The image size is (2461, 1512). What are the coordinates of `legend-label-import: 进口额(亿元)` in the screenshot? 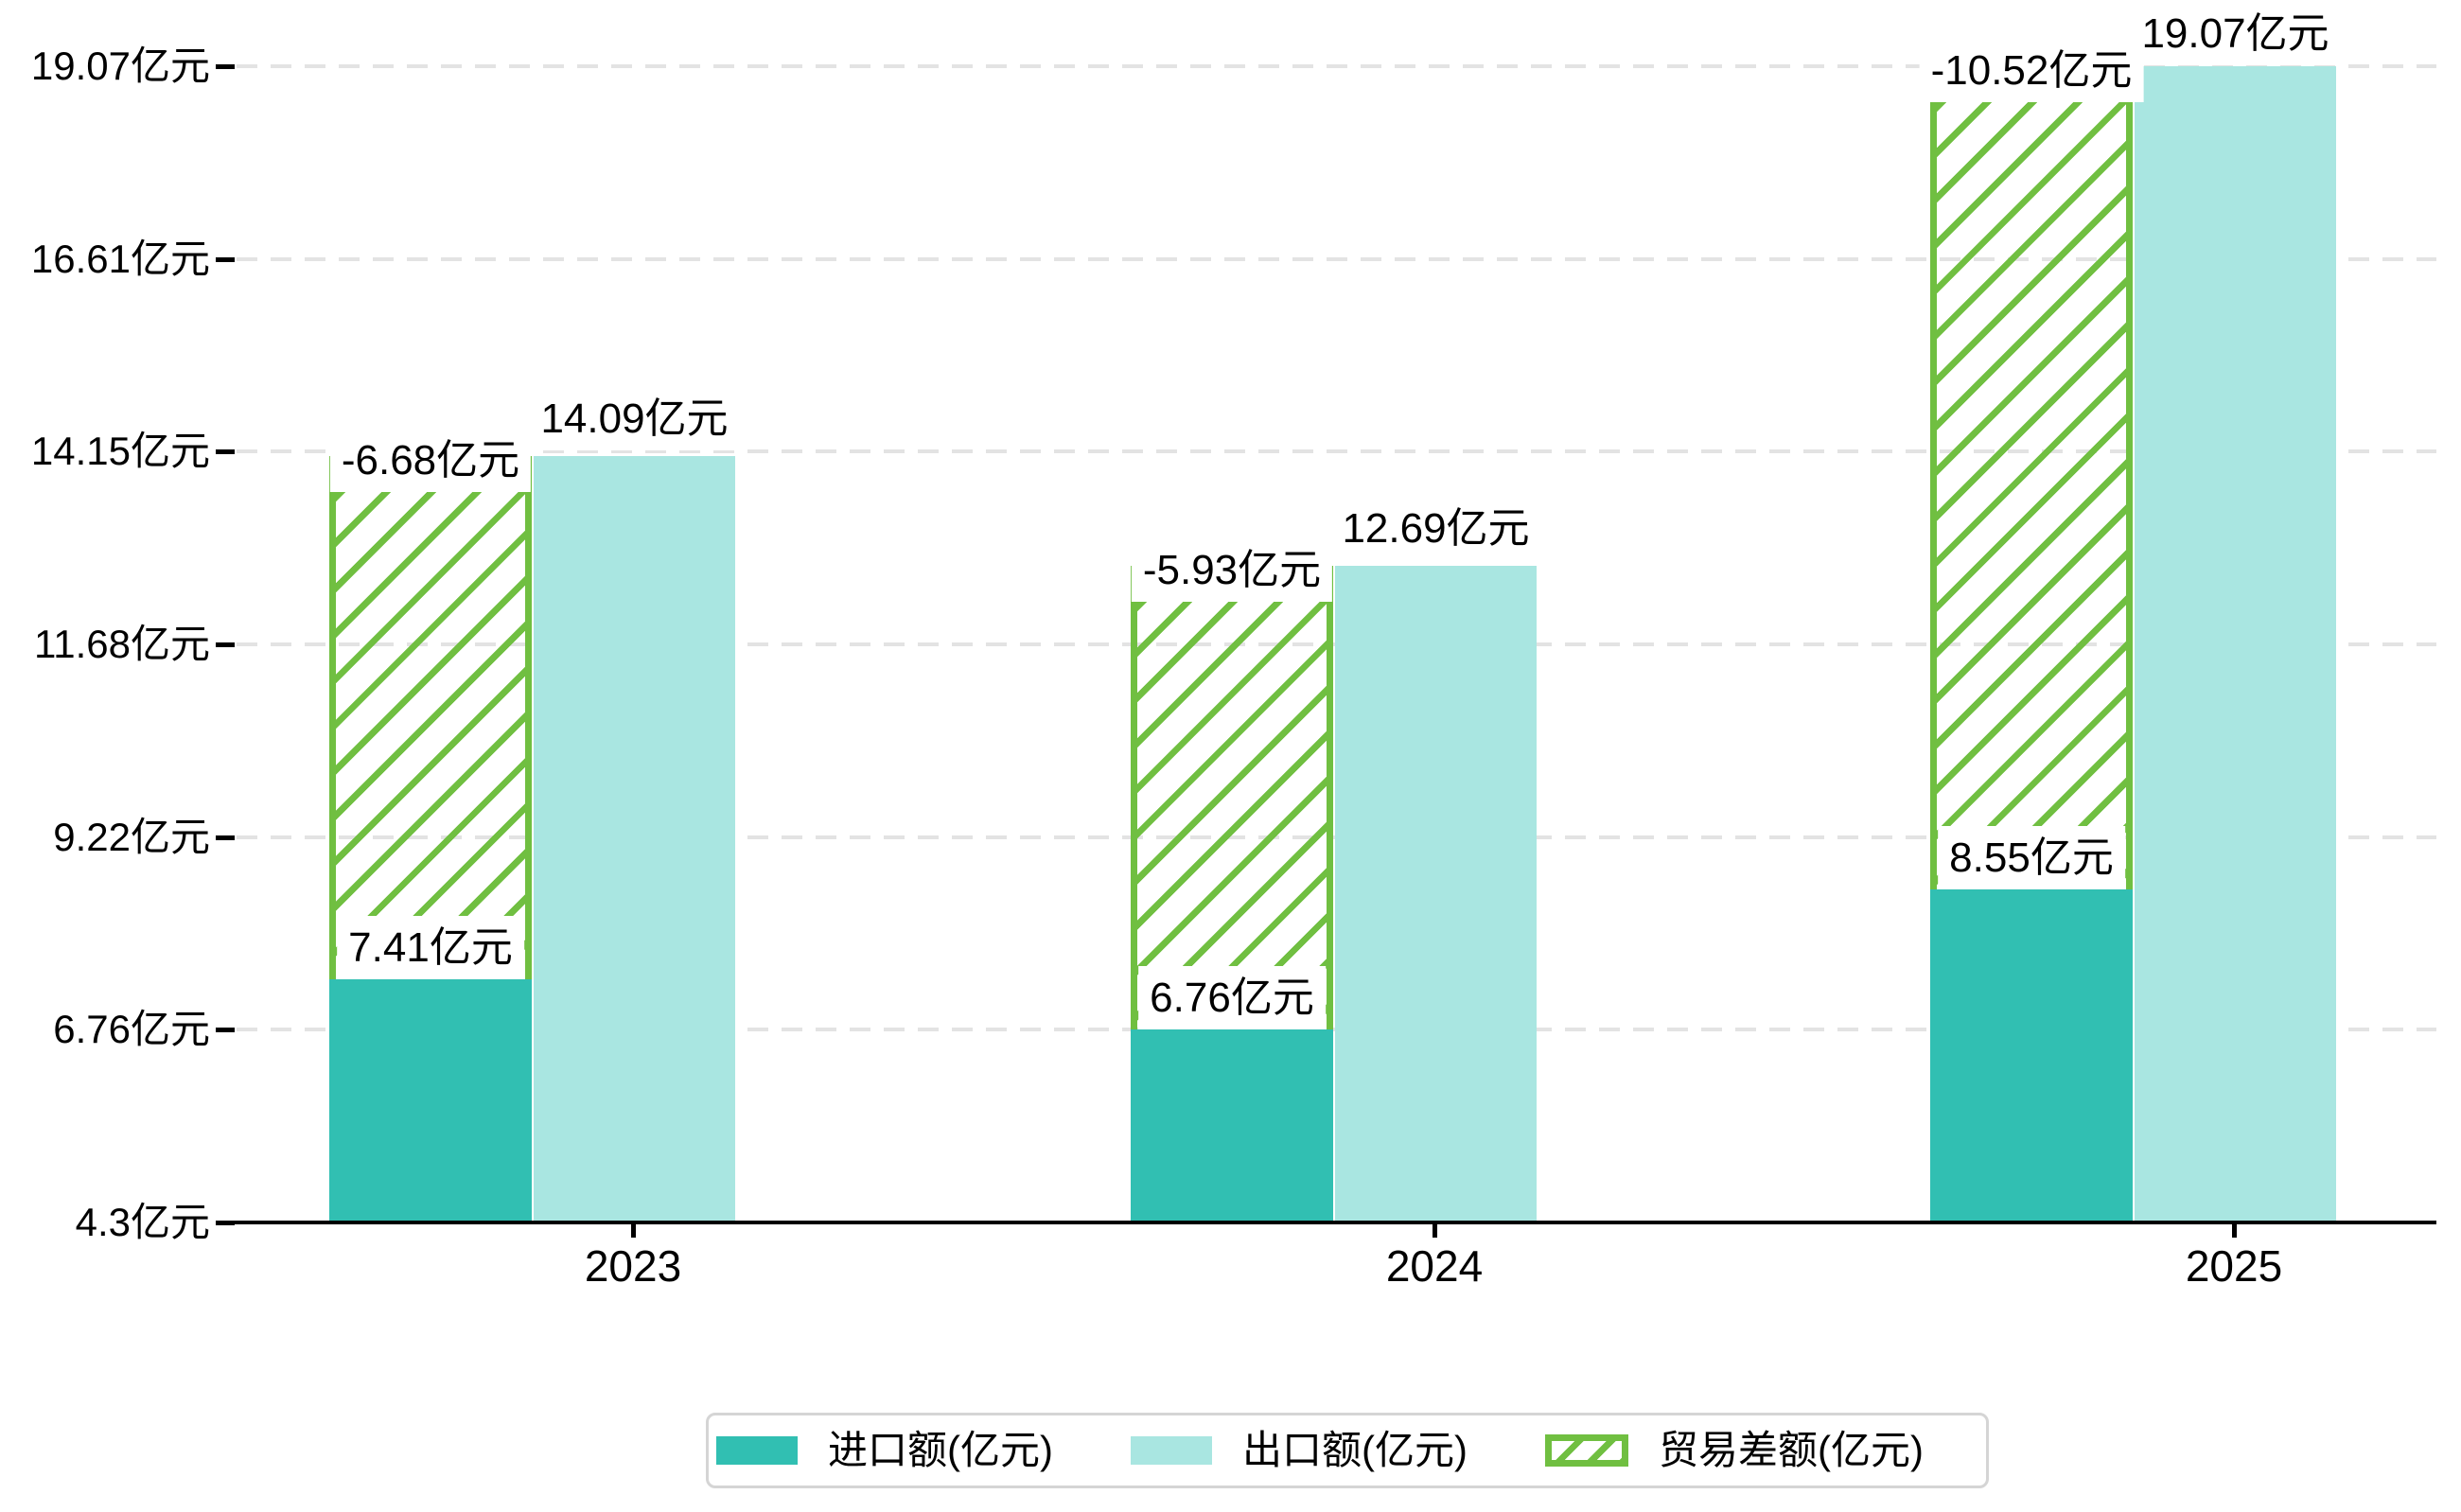 It's located at (940, 1450).